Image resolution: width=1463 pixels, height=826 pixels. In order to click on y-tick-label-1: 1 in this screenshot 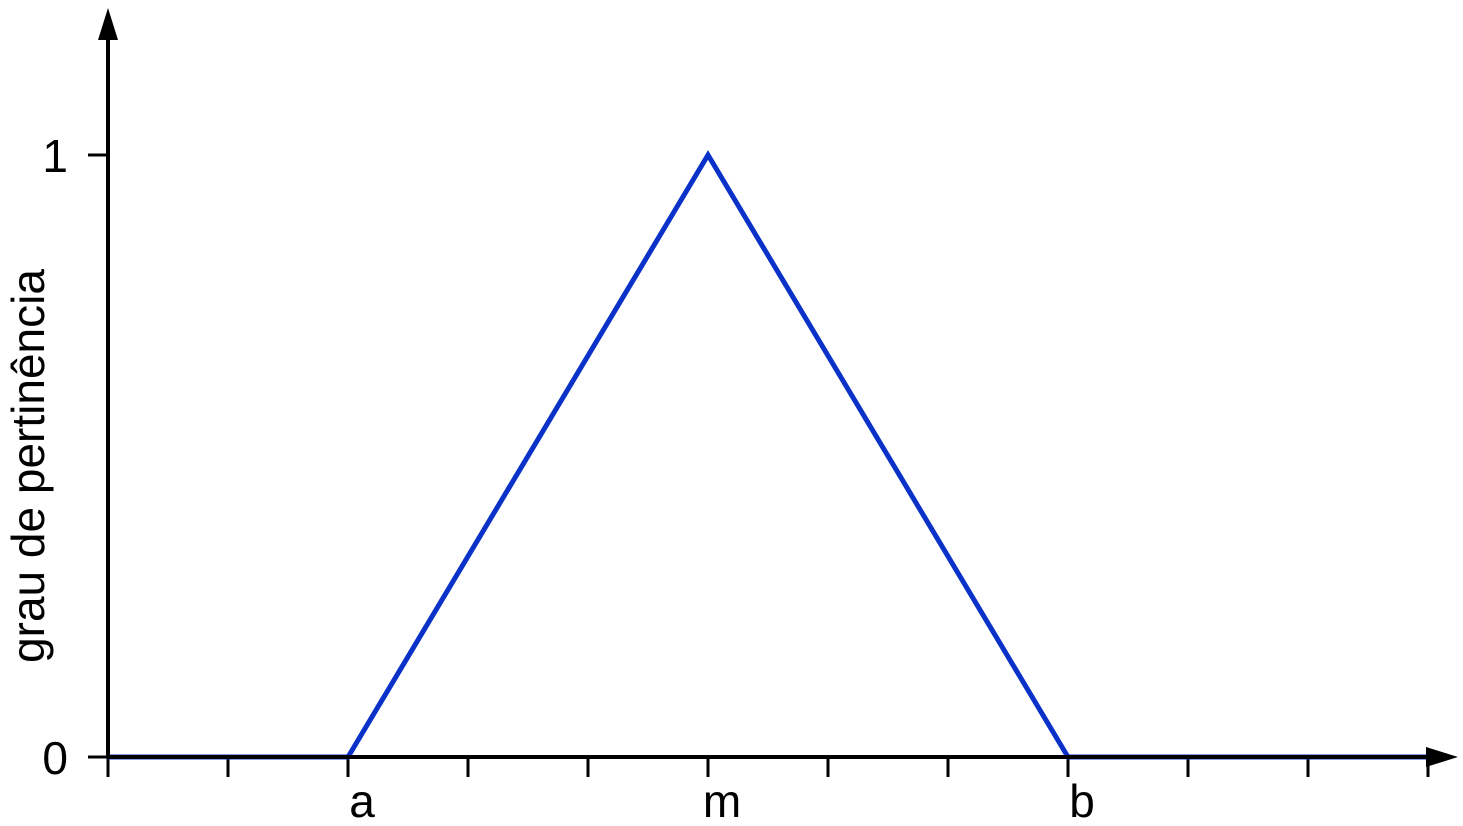, I will do `click(55, 156)`.